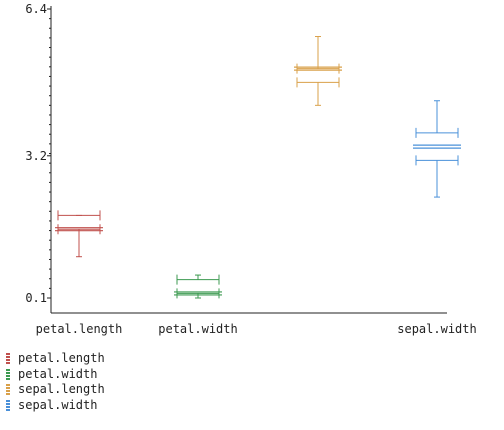 Image resolution: width=504 pixels, height=430 pixels. I want to click on x-tick-label: petal.width, so click(197, 329).